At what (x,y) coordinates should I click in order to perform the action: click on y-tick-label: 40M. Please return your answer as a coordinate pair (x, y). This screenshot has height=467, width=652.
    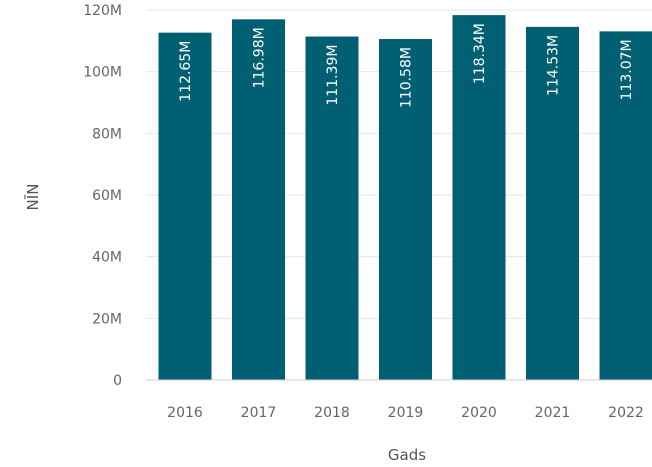
    Looking at the image, I should click on (107, 258).